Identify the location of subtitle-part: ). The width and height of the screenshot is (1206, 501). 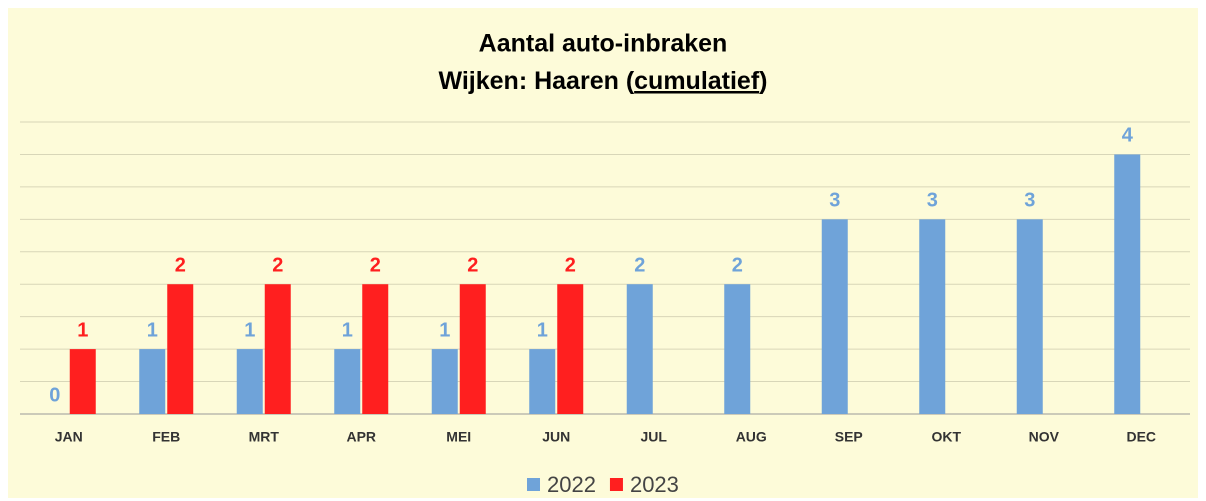
(763, 81).